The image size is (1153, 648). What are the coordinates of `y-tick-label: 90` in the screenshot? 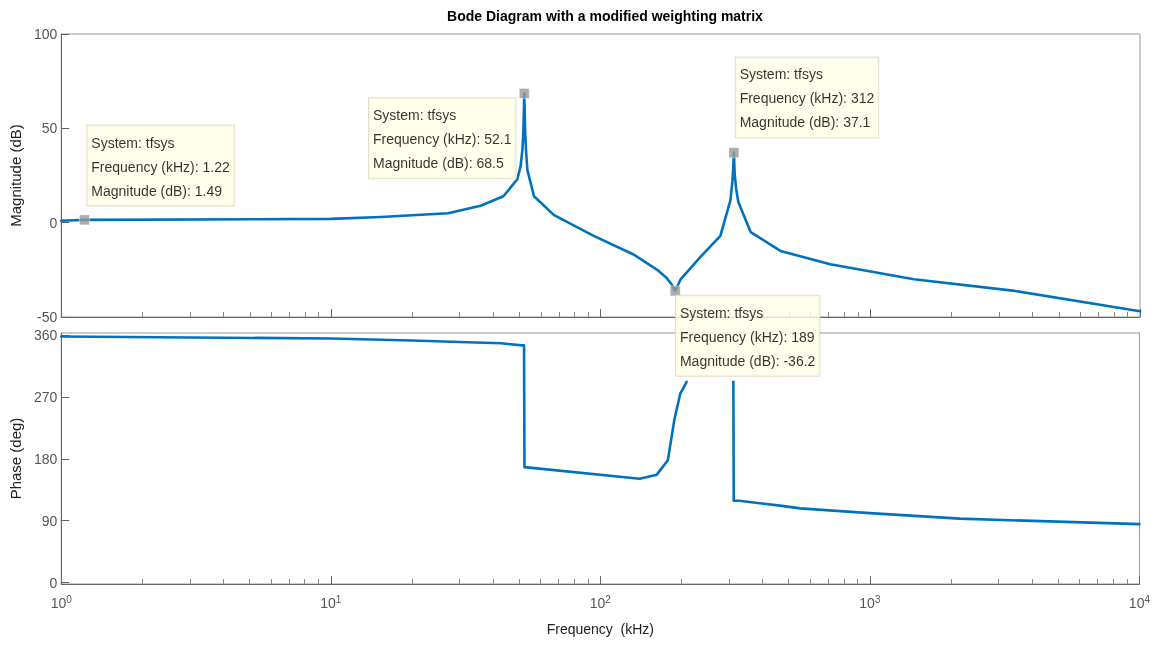 It's located at (49, 520).